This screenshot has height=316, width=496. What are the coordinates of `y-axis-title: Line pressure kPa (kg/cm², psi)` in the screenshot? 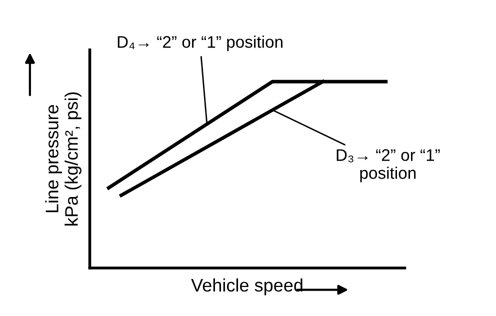 It's located at (63, 159).